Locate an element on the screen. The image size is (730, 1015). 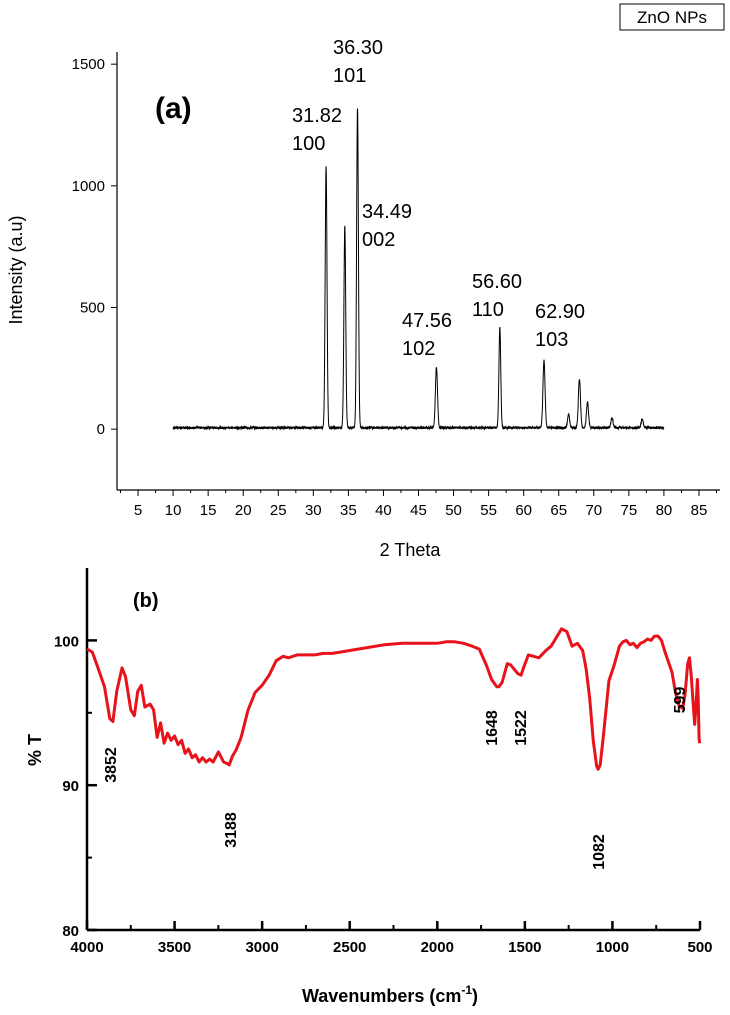
xrd-peak-hkl-label: 103 is located at coordinates (551, 340).